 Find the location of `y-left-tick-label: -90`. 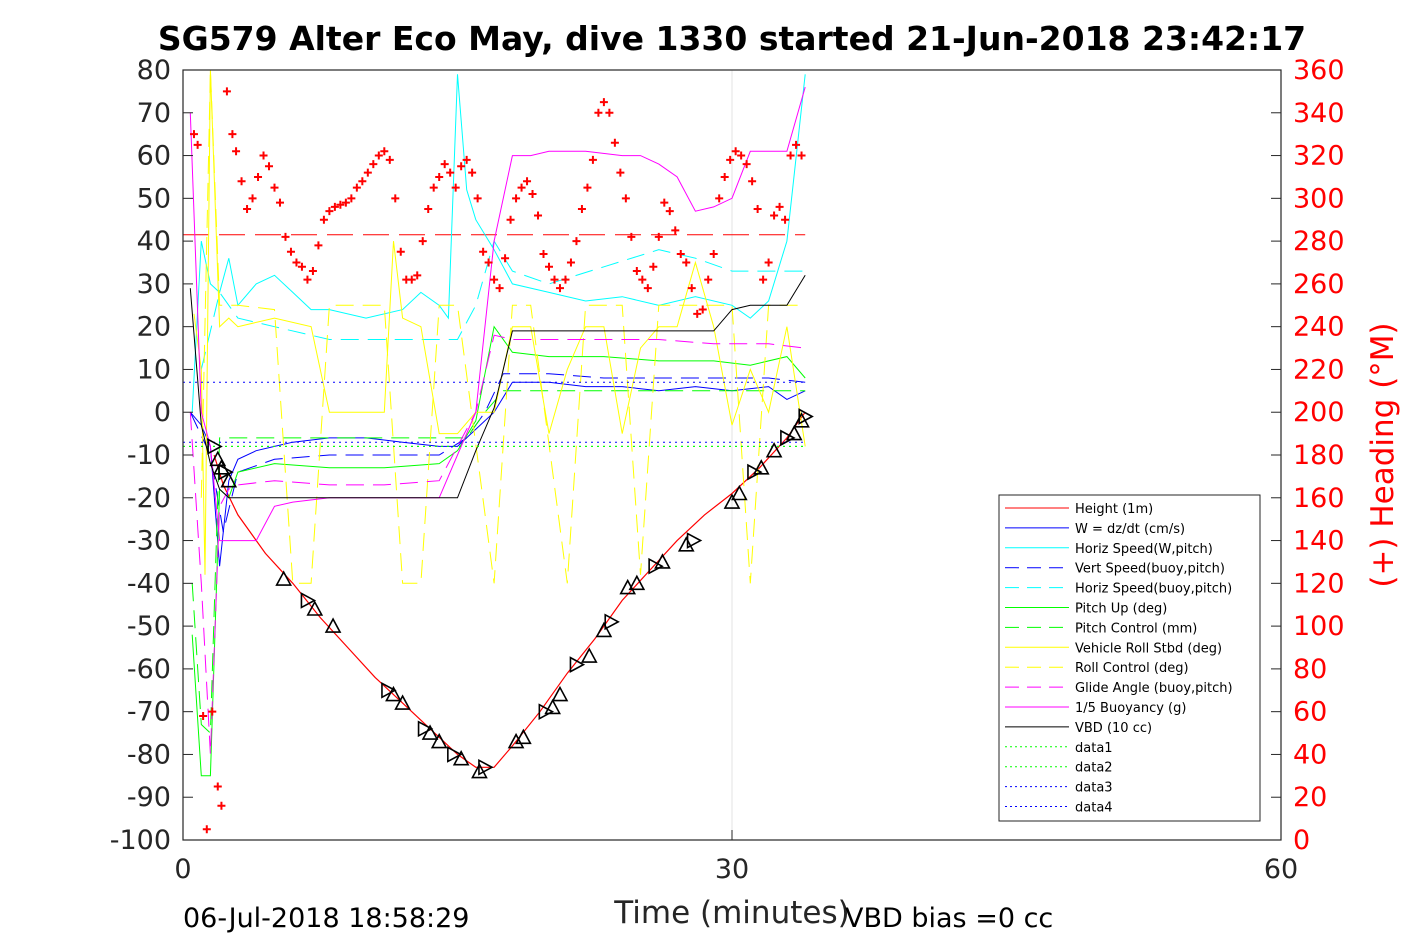

y-left-tick-label: -90 is located at coordinates (149, 797).